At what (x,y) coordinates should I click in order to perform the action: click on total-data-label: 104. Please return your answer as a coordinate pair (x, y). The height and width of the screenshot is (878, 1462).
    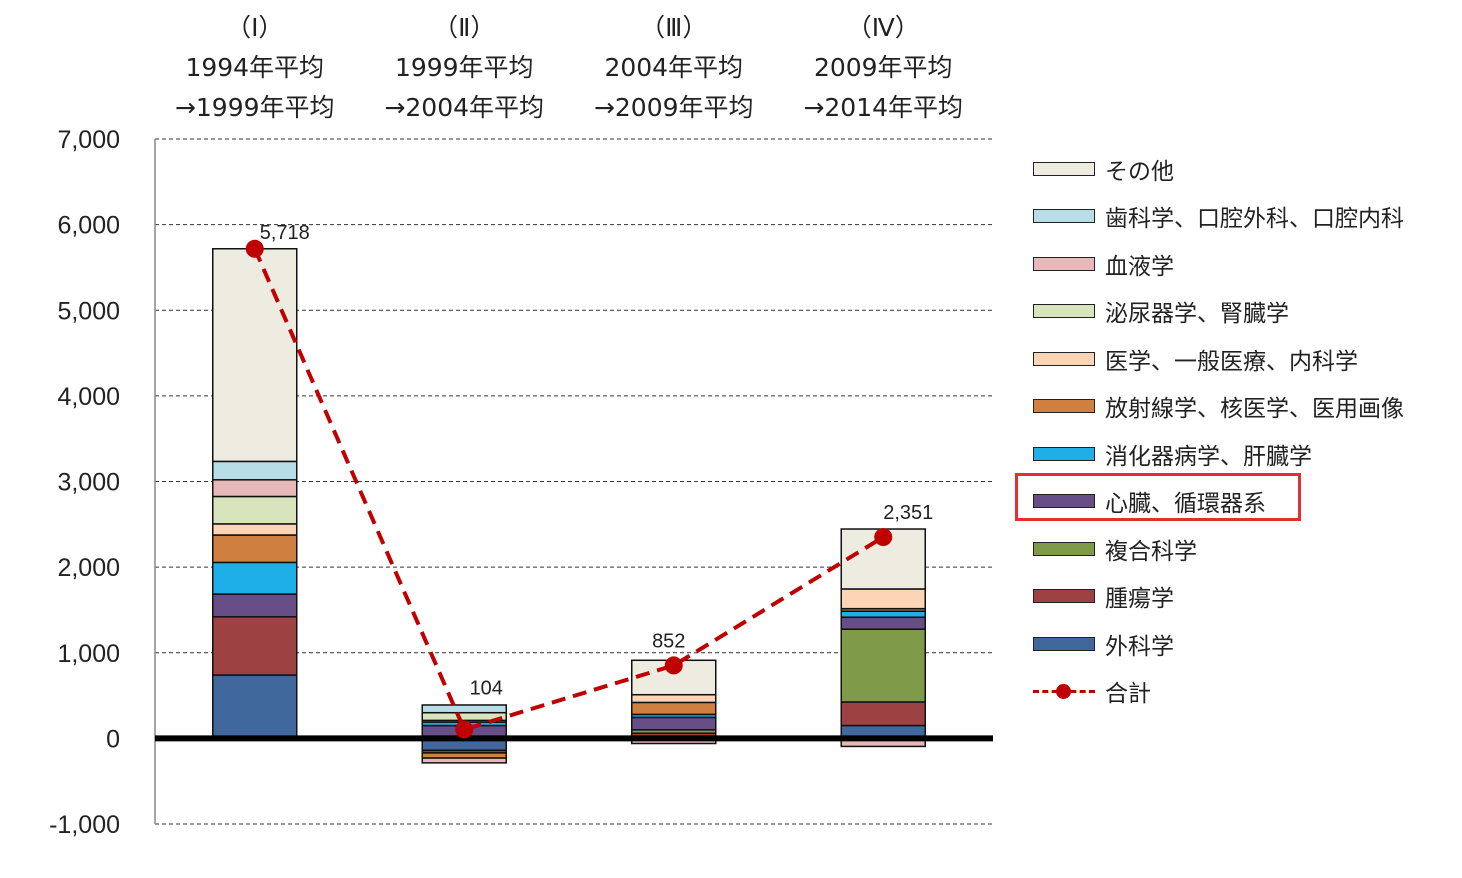
    Looking at the image, I should click on (486, 688).